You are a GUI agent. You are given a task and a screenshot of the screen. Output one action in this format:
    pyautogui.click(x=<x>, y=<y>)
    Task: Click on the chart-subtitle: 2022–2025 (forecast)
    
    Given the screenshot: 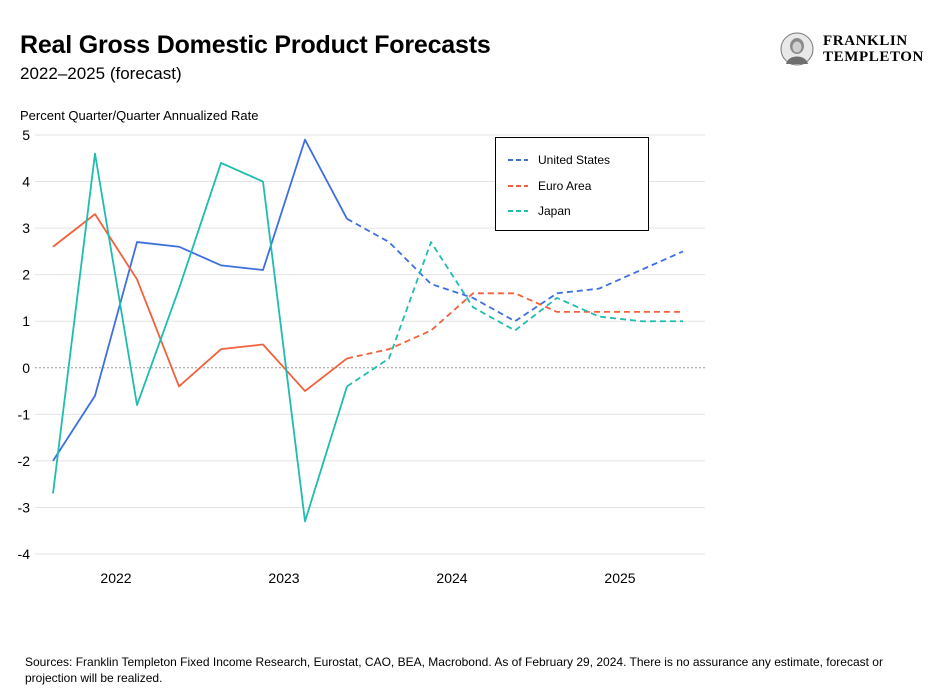 What is the action you would take?
    pyautogui.click(x=101, y=73)
    